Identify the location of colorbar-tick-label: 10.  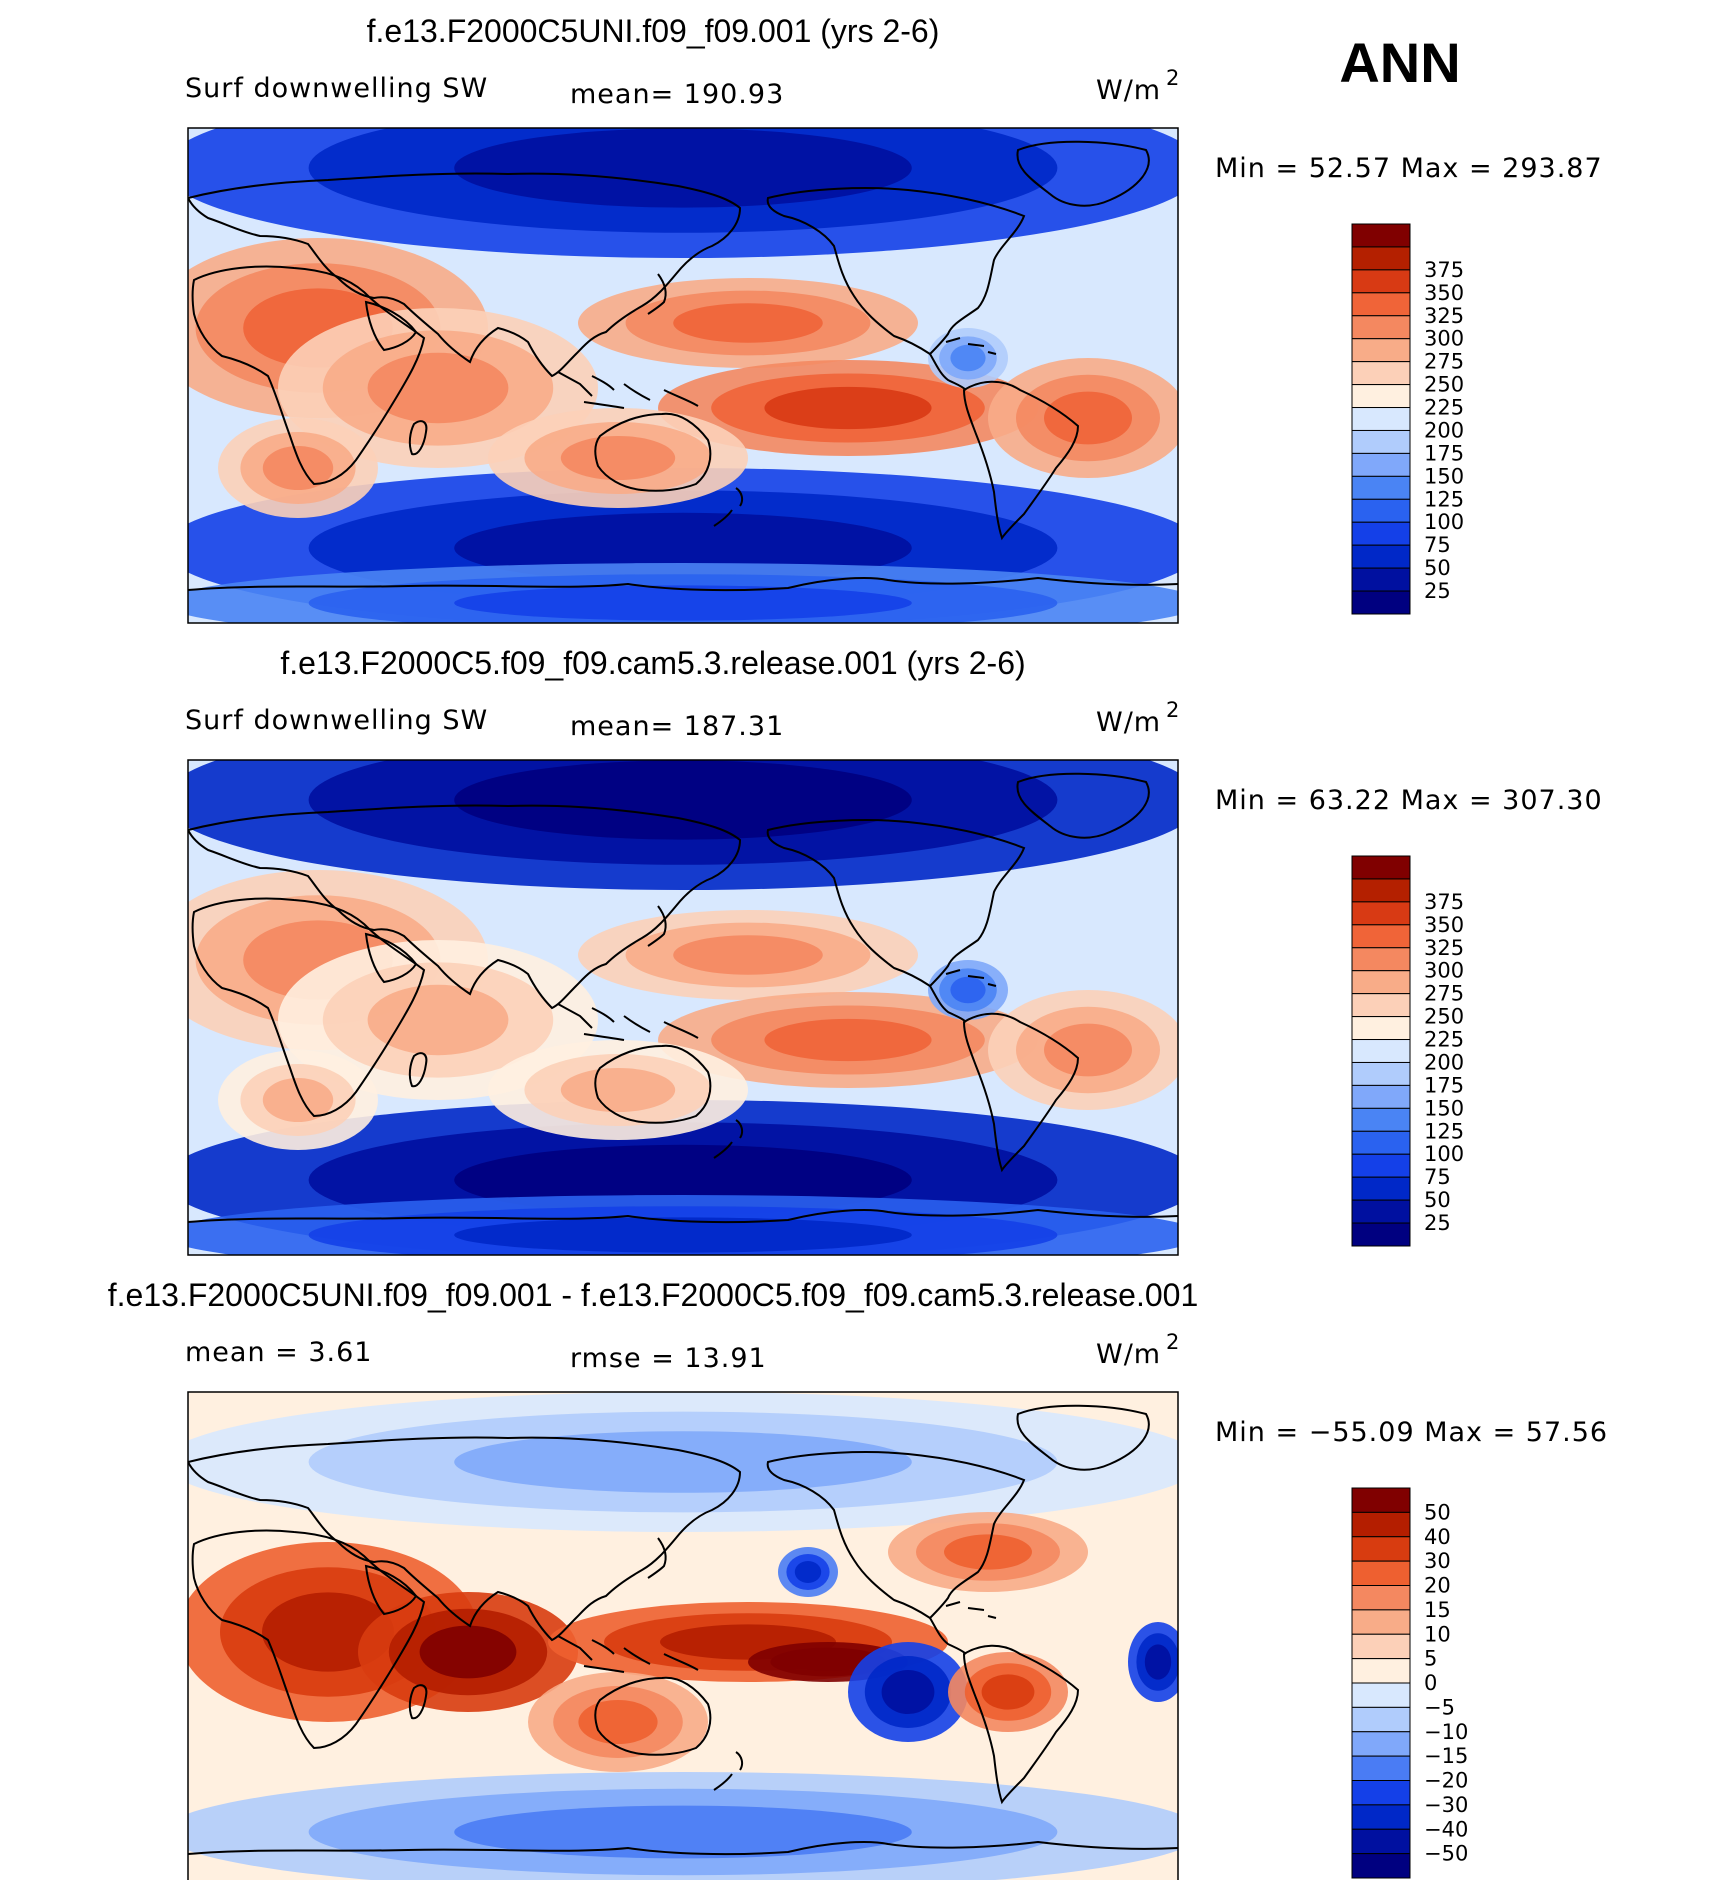
(1437, 1634).